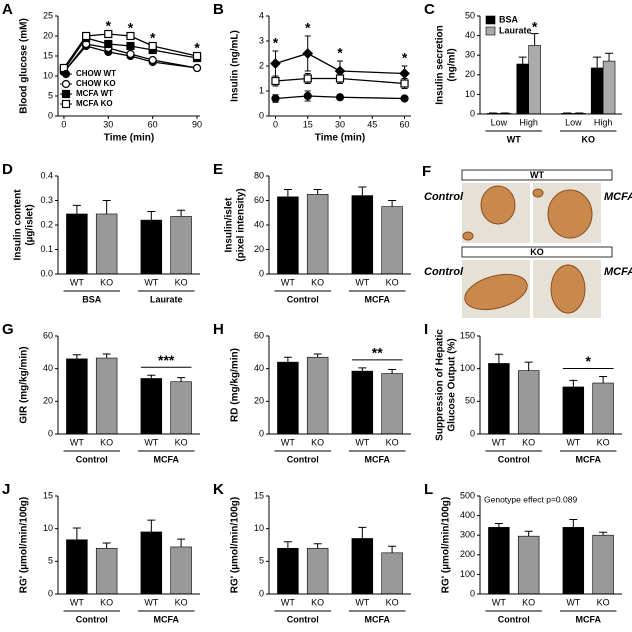 This screenshot has width=632, height=632. Describe the element at coordinates (377, 353) in the screenshot. I see `significance: **` at that location.